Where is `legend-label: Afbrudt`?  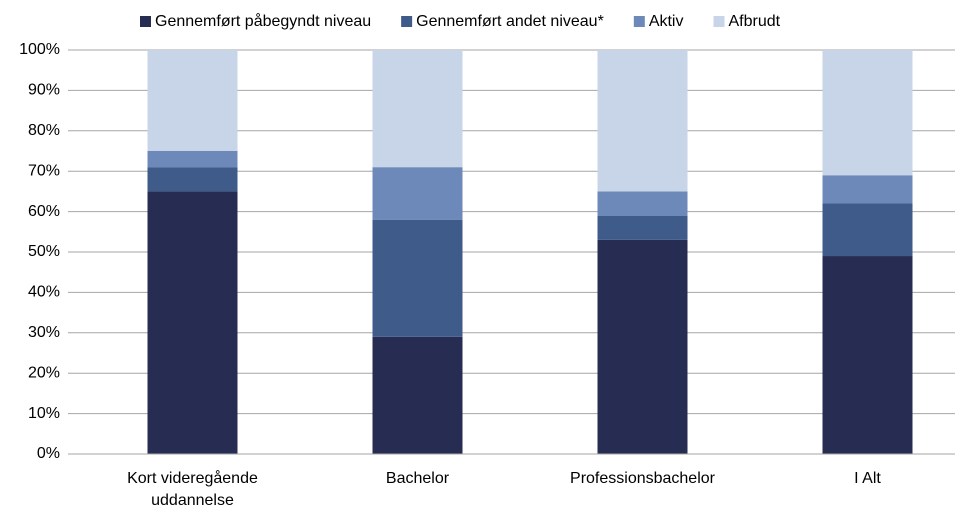 legend-label: Afbrudt is located at coordinates (754, 21).